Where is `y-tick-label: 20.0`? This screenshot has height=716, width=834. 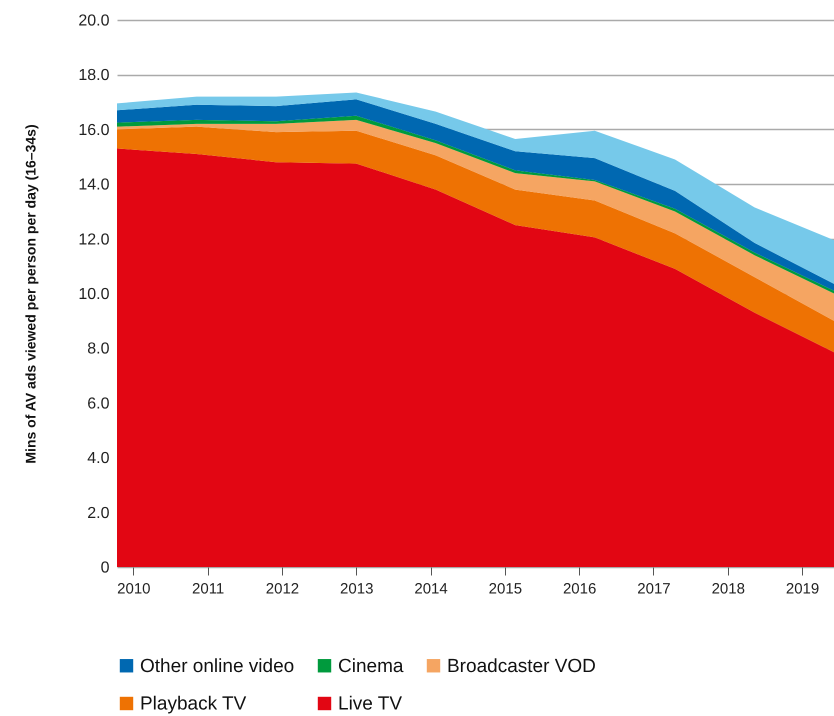
y-tick-label: 20.0 is located at coordinates (94, 21).